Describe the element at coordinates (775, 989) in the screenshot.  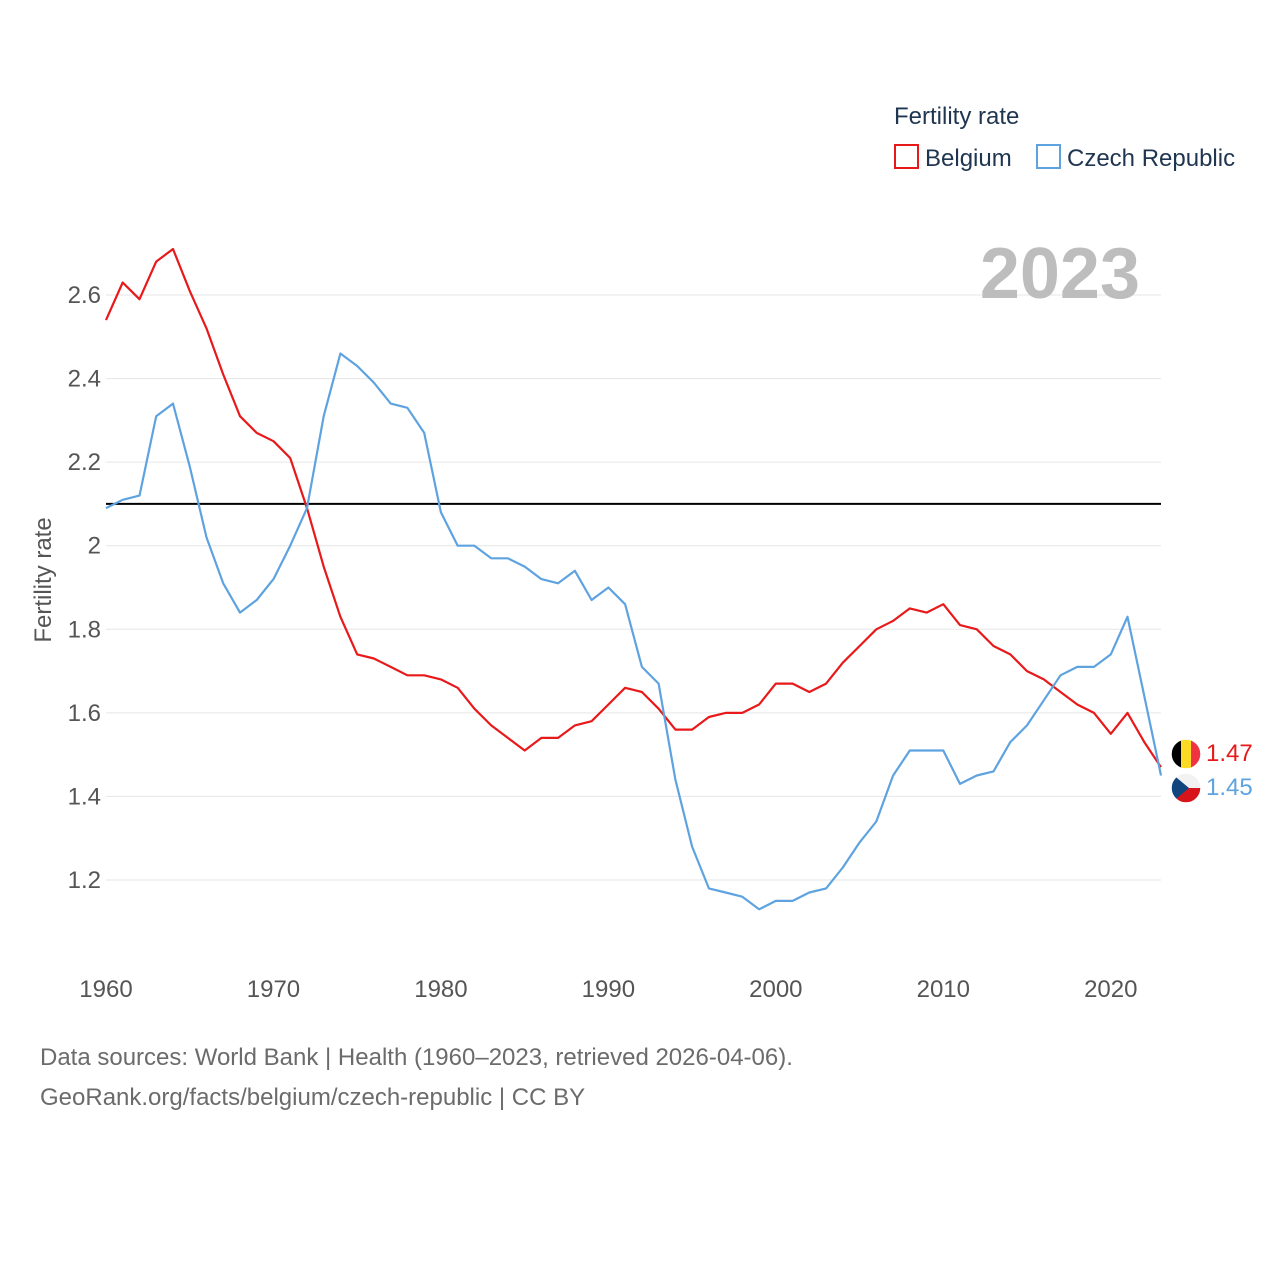
I see `x-tick-label: 2000` at that location.